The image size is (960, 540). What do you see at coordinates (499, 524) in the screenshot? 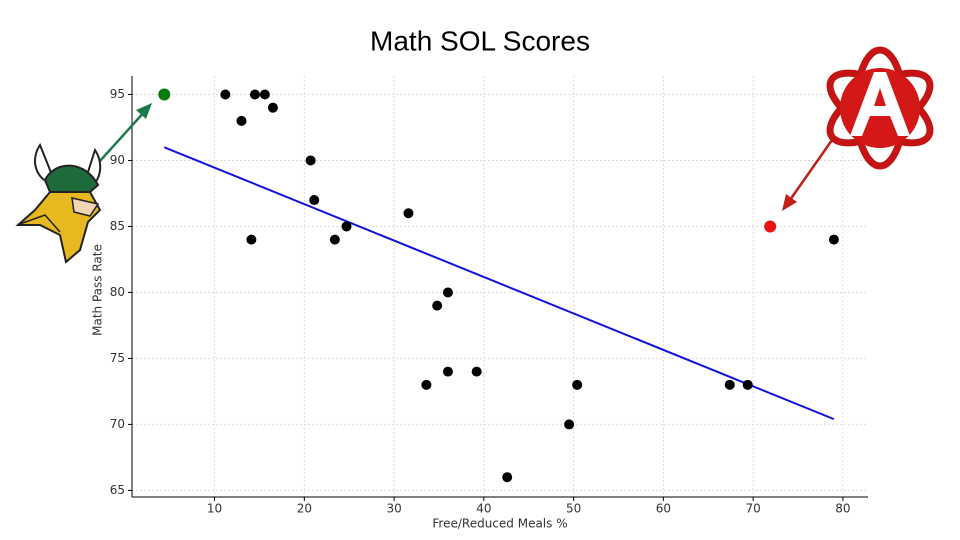
I see `x-axis-label: Free/Reduced Meals %` at bounding box center [499, 524].